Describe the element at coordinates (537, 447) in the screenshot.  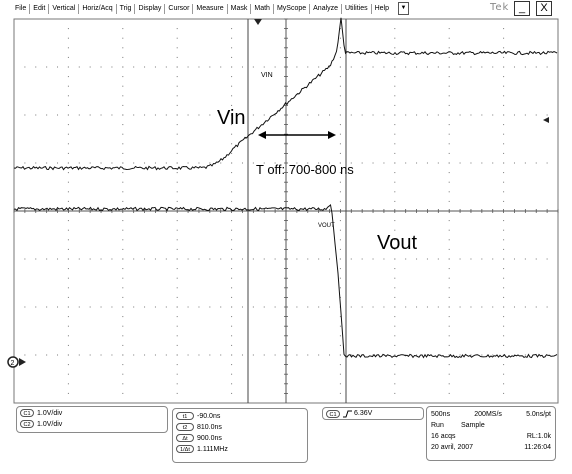
I see `acq-time: 11:26:04` at that location.